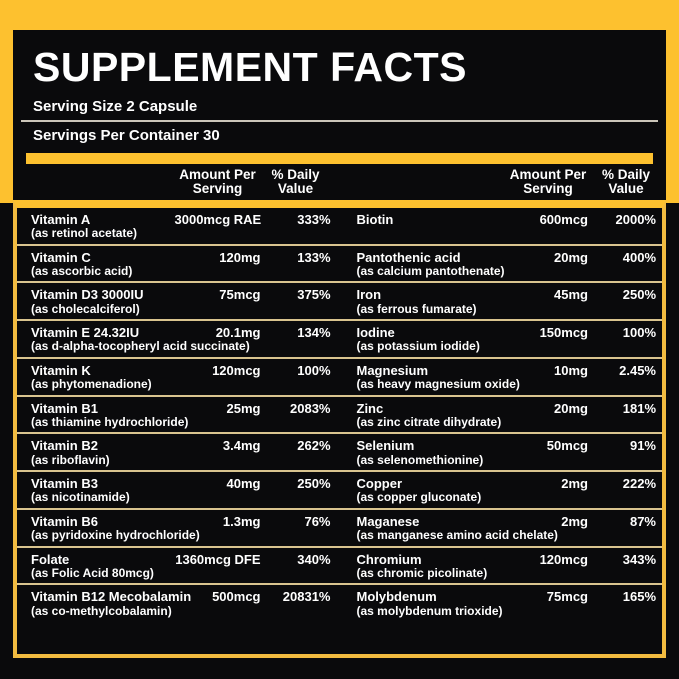 The height and width of the screenshot is (679, 679). Describe the element at coordinates (110, 421) in the screenshot. I see `nutrient-source: (as thiamine hydrochloride)` at that location.